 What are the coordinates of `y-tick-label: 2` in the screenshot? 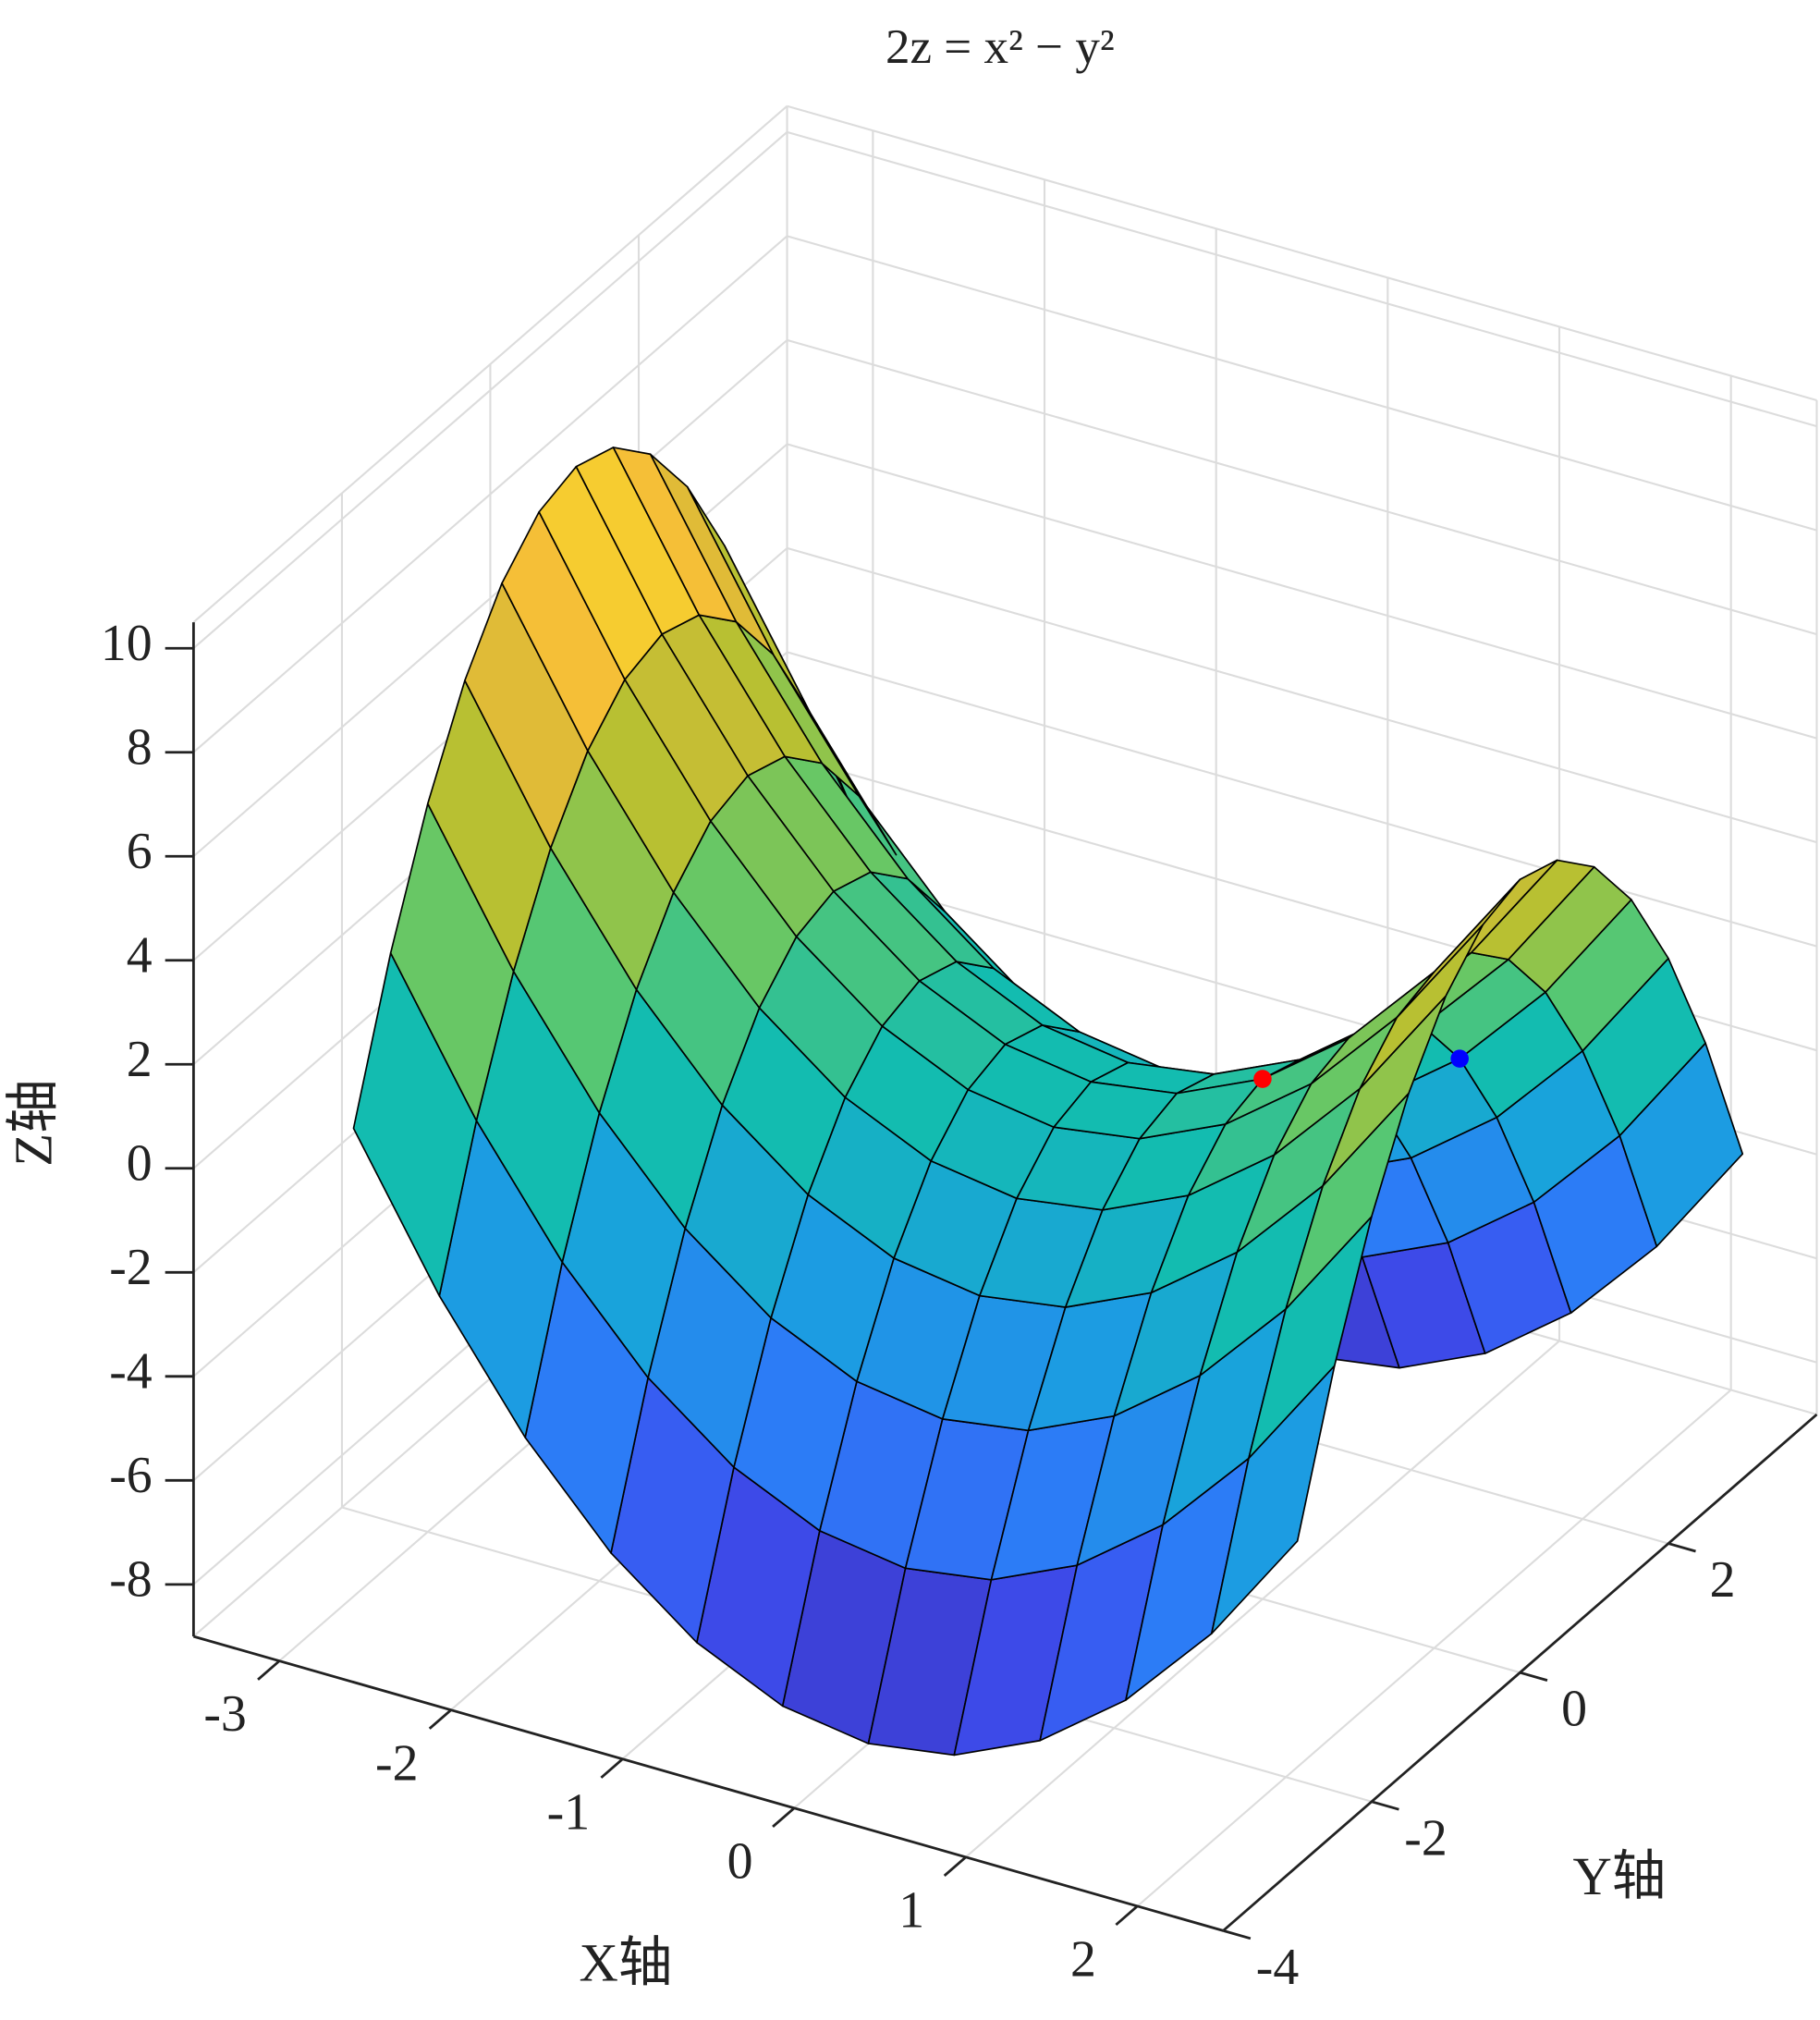 It's located at (1723, 1580).